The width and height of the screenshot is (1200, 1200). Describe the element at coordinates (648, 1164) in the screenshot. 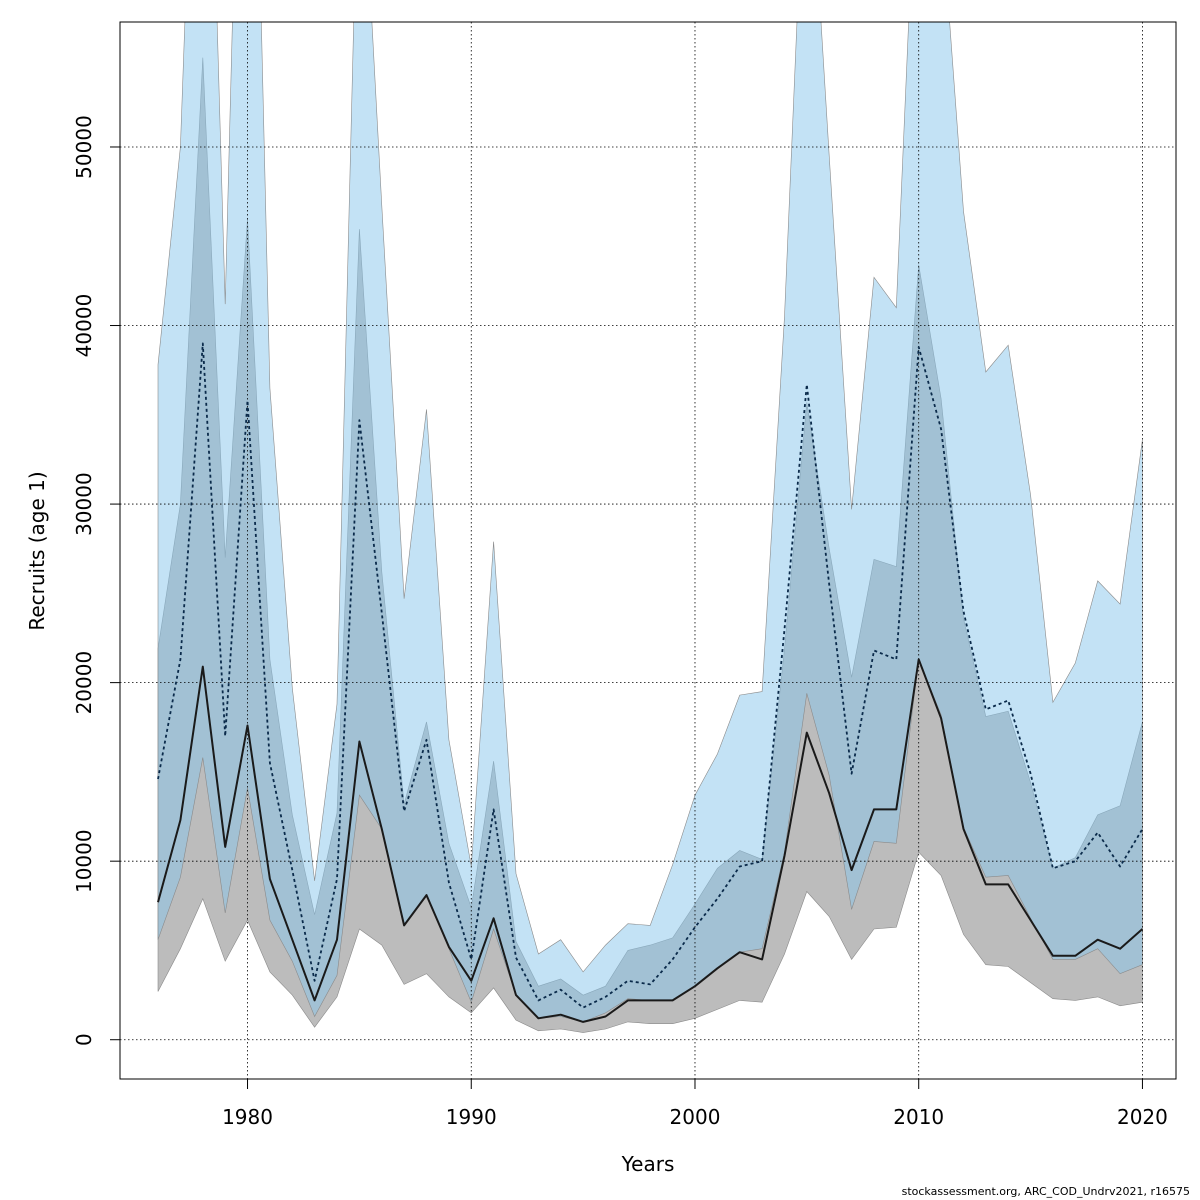

I see `x-axis-title: Years` at that location.